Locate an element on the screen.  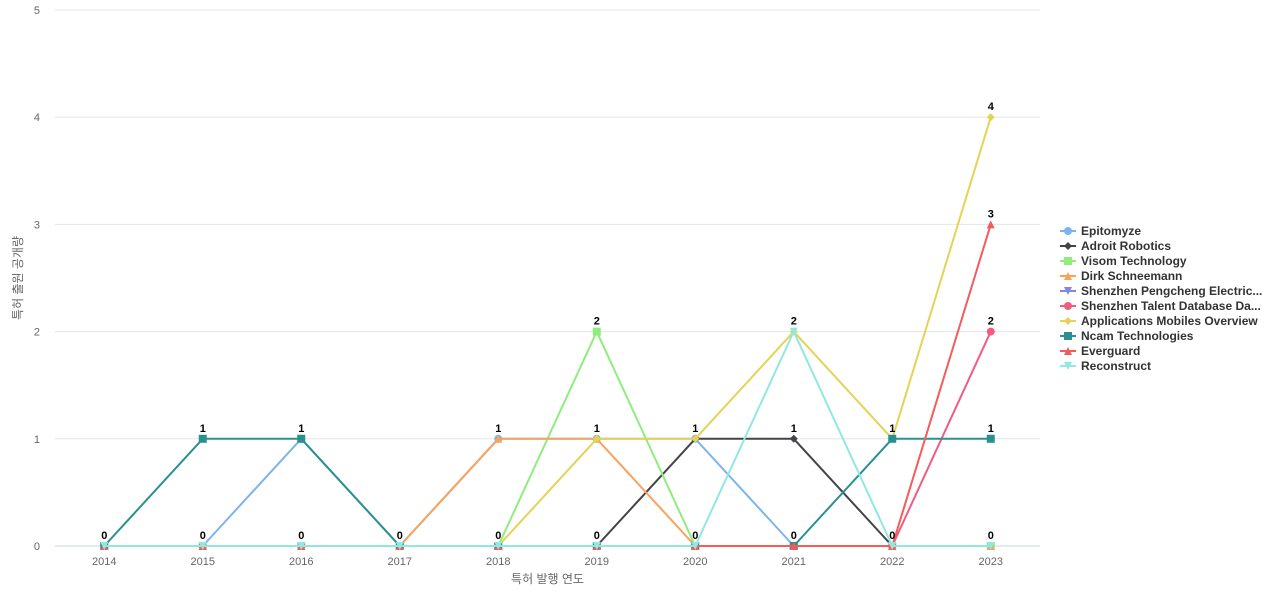
legend-item: Applications Mobiles Overview is located at coordinates (1159, 321).